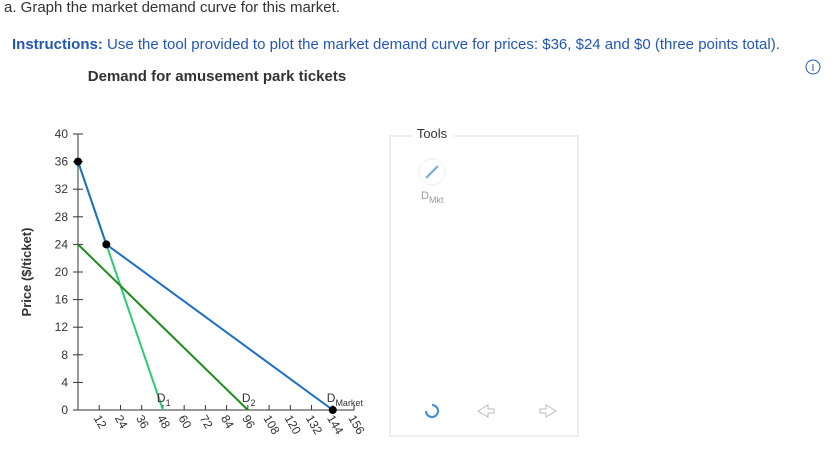 The height and width of the screenshot is (450, 838). What do you see at coordinates (57, 44) in the screenshot?
I see `instructions-label: Instructions:` at bounding box center [57, 44].